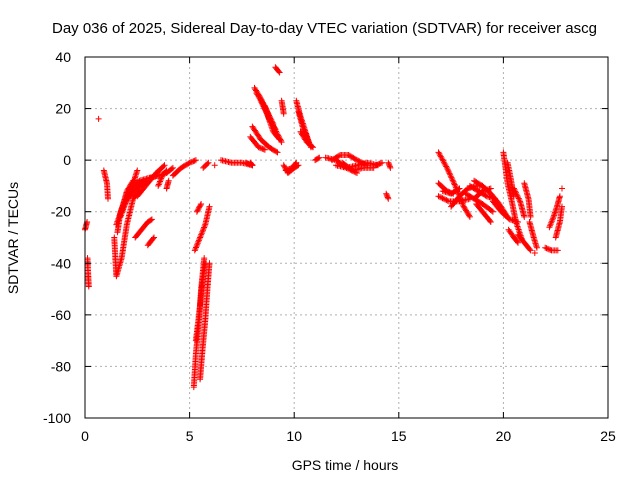 The height and width of the screenshot is (480, 640). What do you see at coordinates (57, 418) in the screenshot?
I see `y-tick-label: -100` at bounding box center [57, 418].